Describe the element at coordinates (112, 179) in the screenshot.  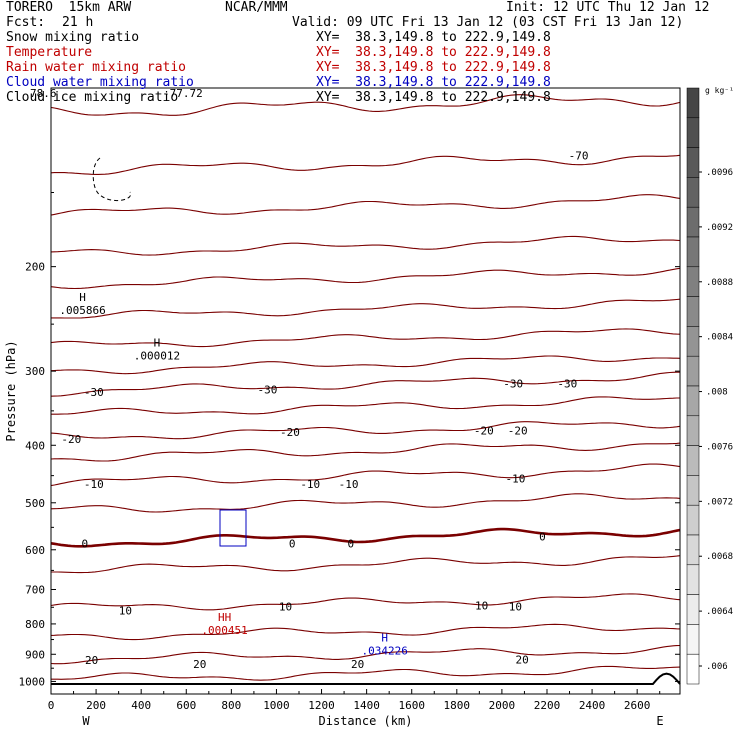
I see `snow-contour` at that location.